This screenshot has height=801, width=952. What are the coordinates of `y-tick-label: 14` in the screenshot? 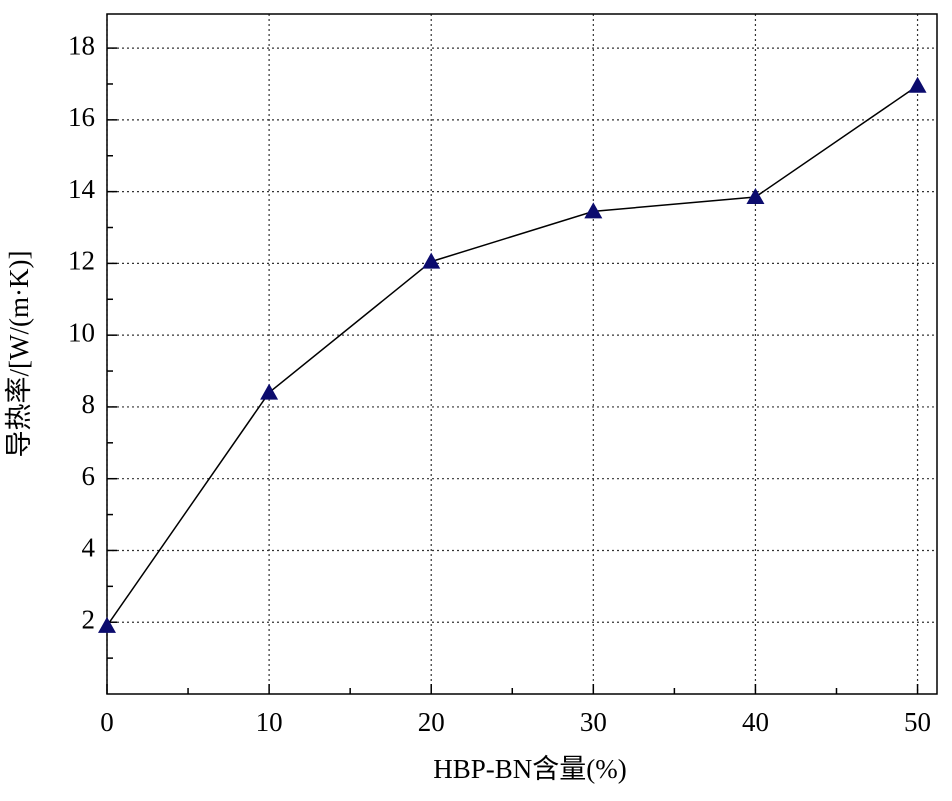 It's located at (82, 189).